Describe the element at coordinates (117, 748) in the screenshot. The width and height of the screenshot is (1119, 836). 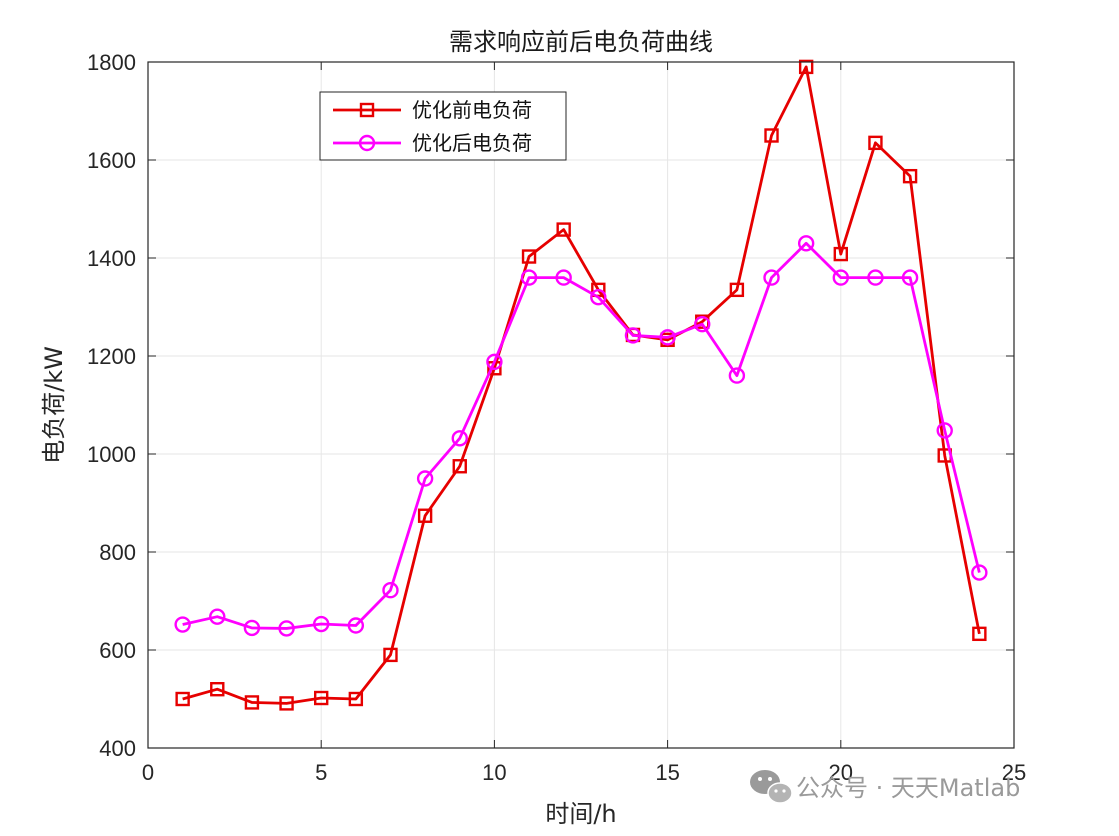
I see `y-tick-label: 400` at that location.